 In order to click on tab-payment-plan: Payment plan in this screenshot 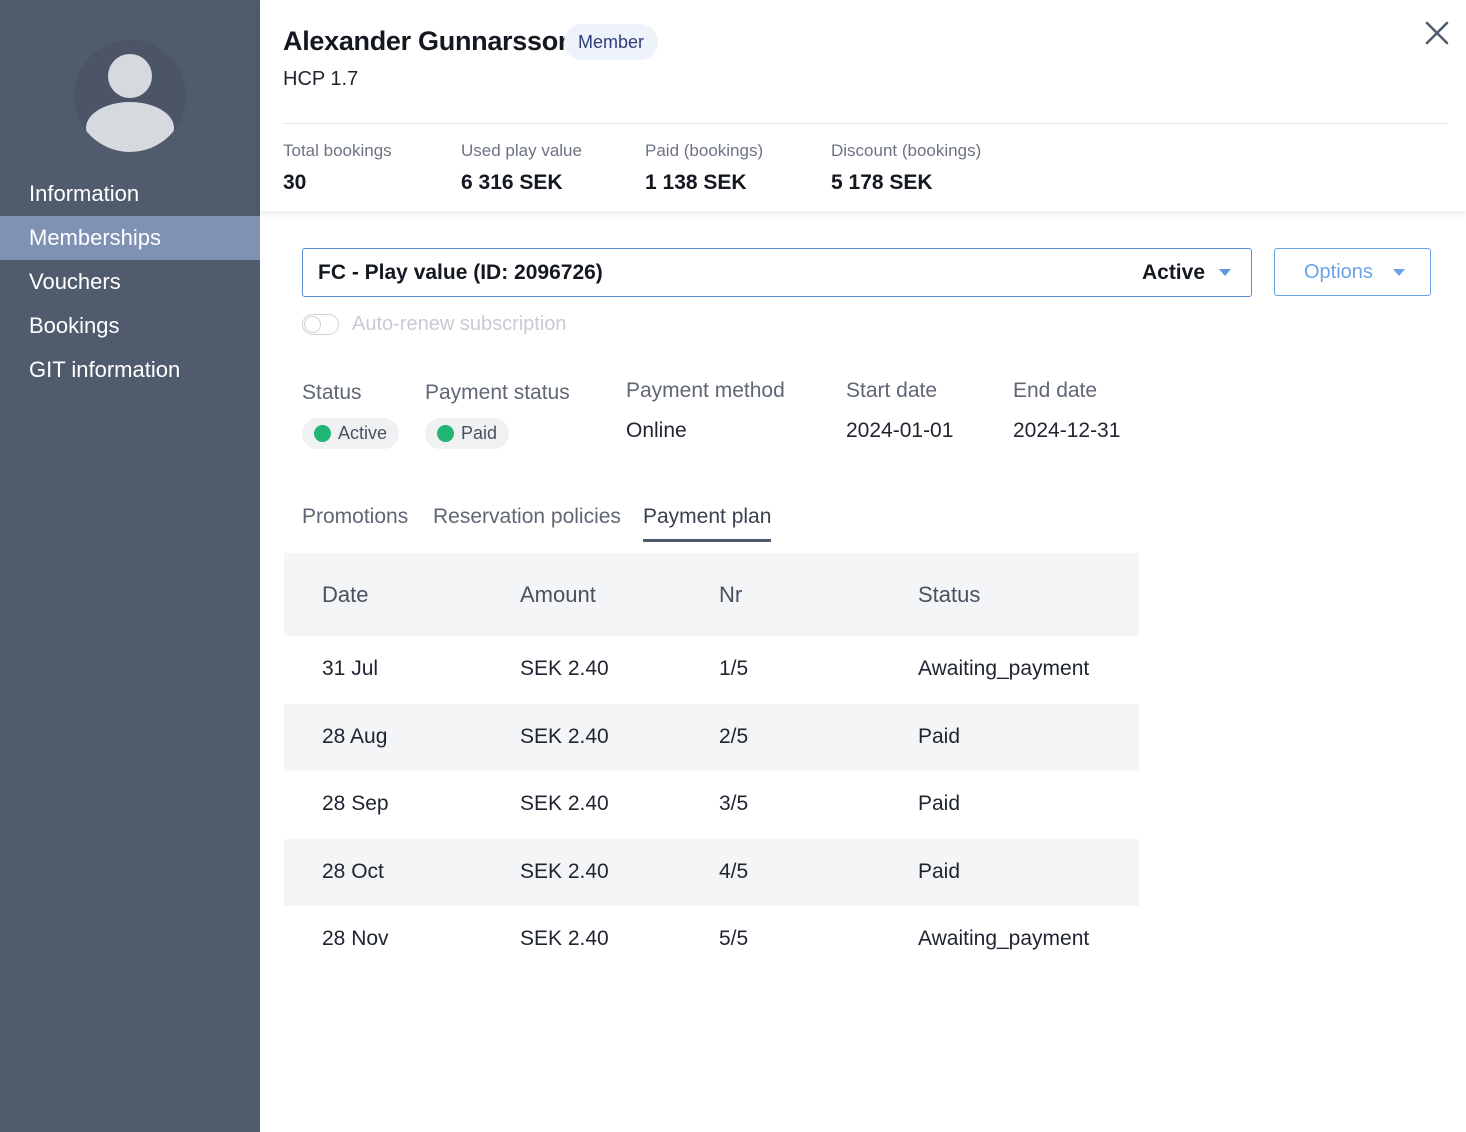, I will do `click(707, 523)`.